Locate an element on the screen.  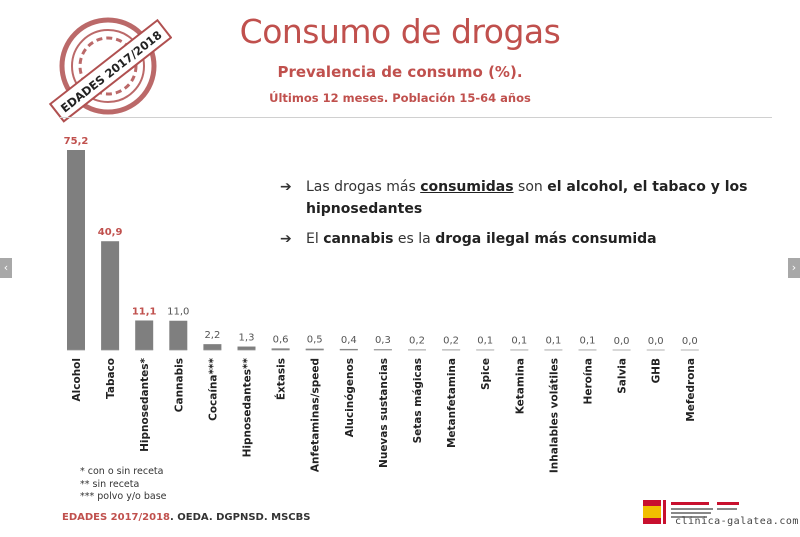
highlight-text: son is located at coordinates (530, 187).